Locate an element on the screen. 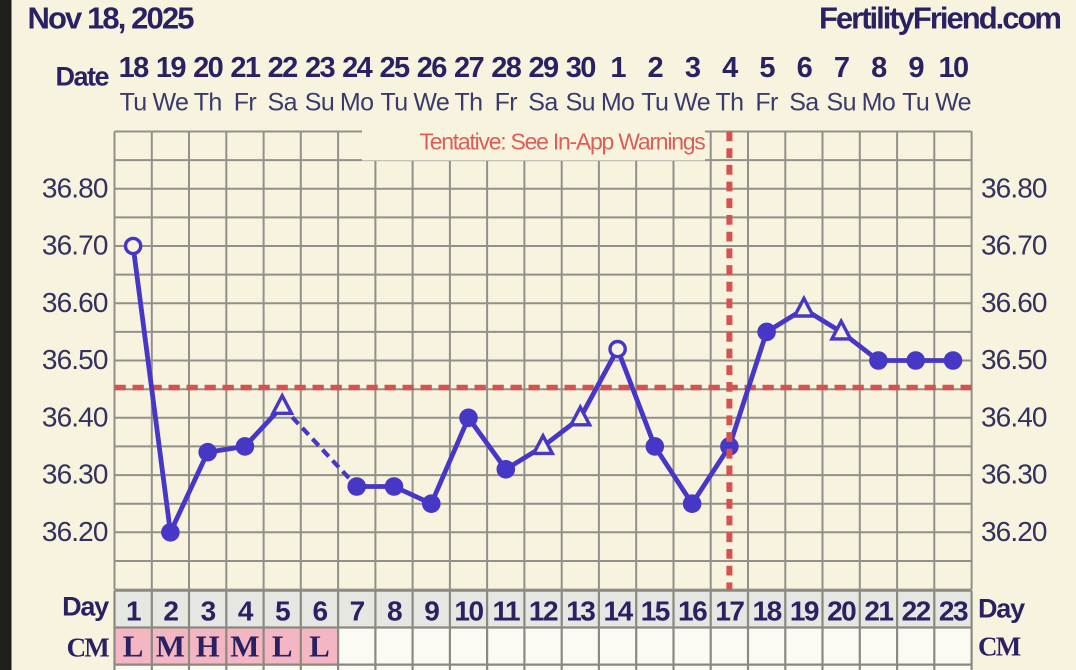 The image size is (1076, 670). svg-text: Date is located at coordinates (82, 76).